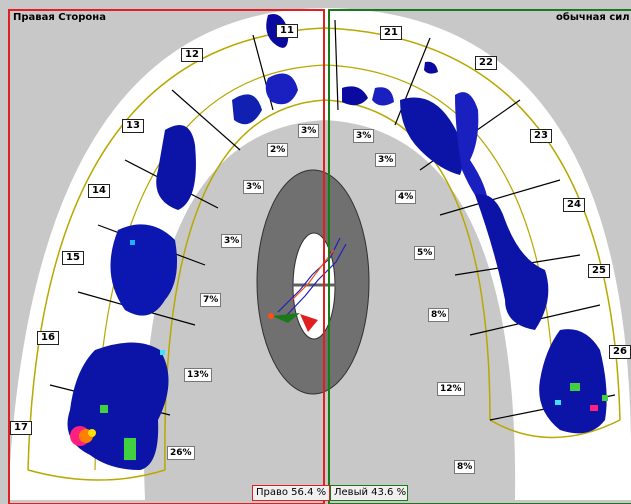 The height and width of the screenshot is (504, 631). I want to click on force-percent-r6: 13%, so click(198, 375).